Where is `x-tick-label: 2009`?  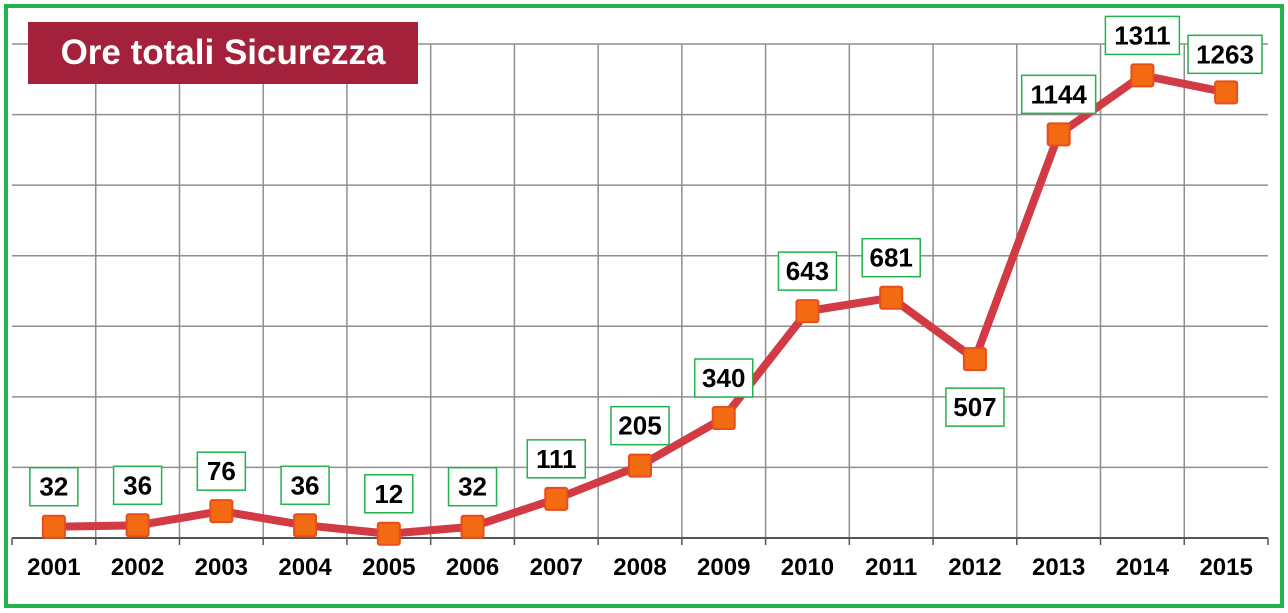 x-tick-label: 2009 is located at coordinates (723, 567).